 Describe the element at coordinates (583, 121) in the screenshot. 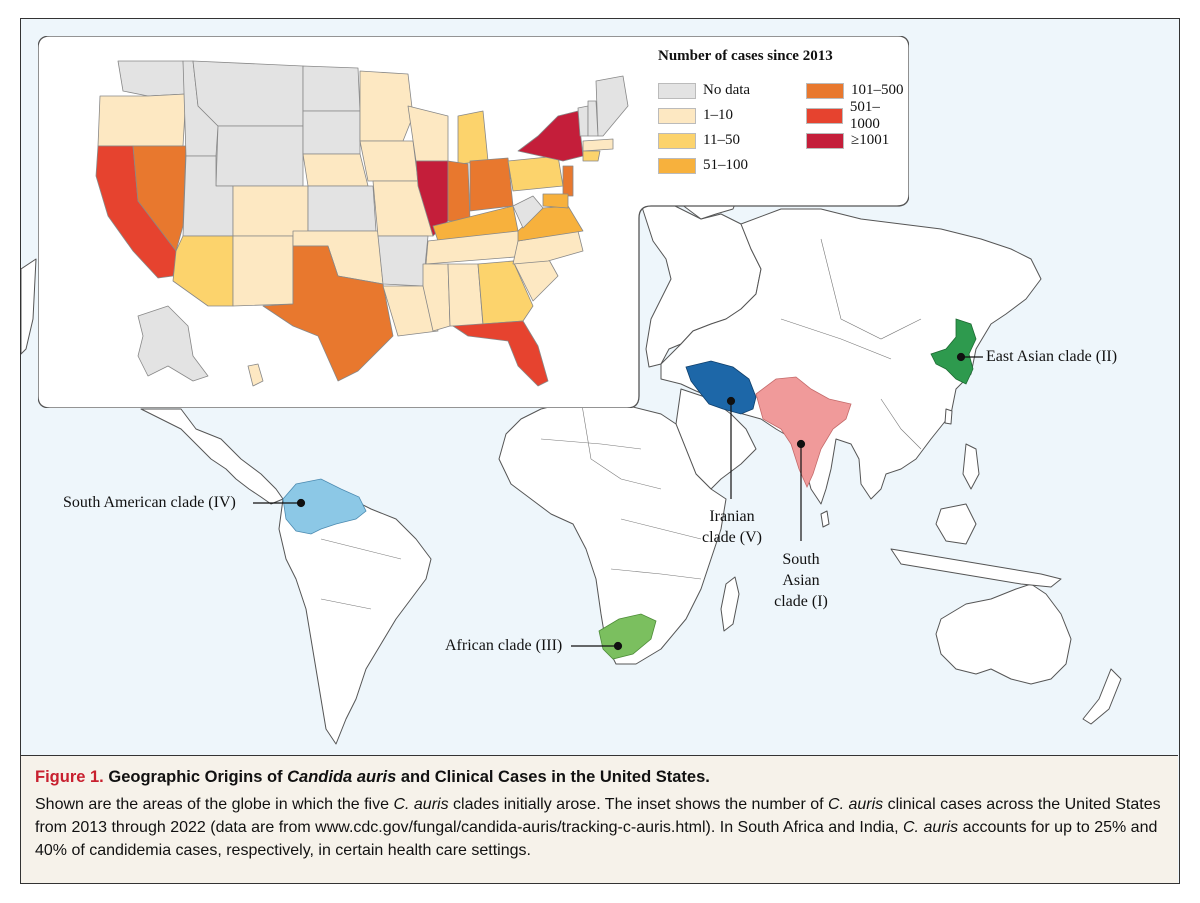

I see `state-vermont` at that location.